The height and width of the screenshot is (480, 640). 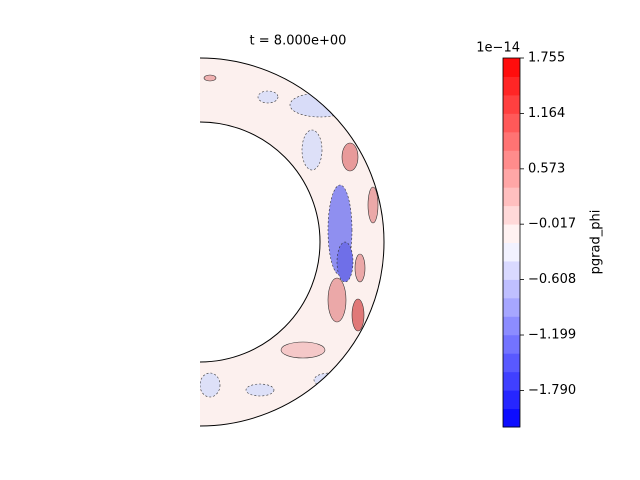 What do you see at coordinates (298, 41) in the screenshot?
I see `chart-title: t = 8.000e+00` at bounding box center [298, 41].